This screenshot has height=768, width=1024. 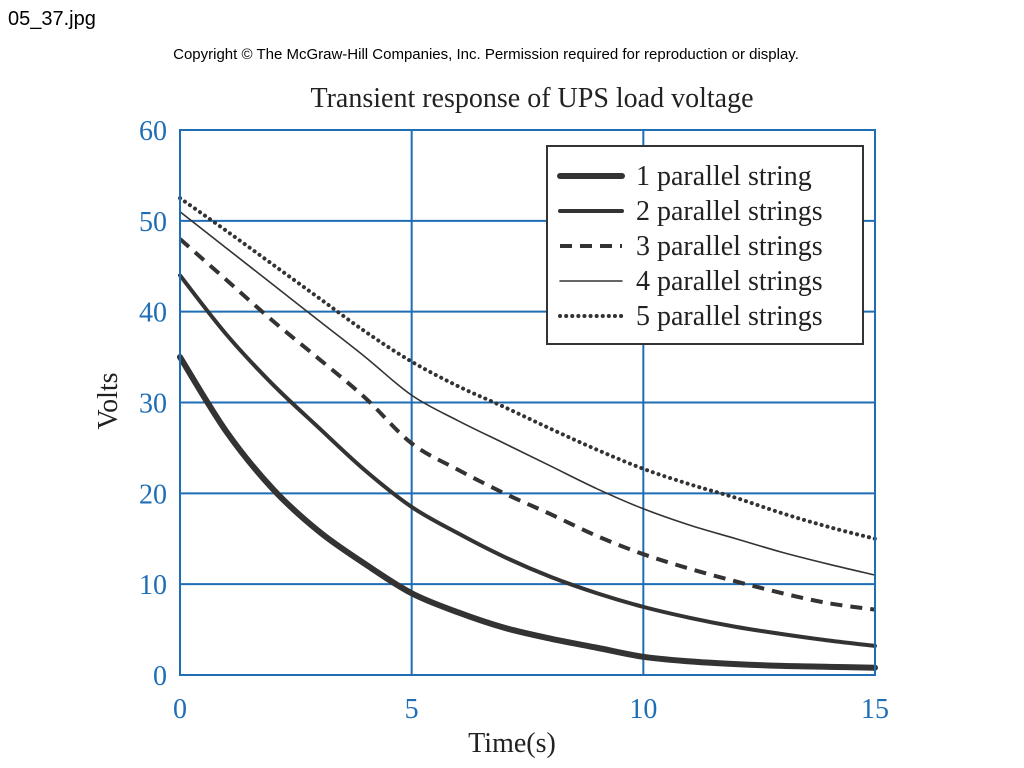 I want to click on y-tick-label: 0, so click(x=160, y=676).